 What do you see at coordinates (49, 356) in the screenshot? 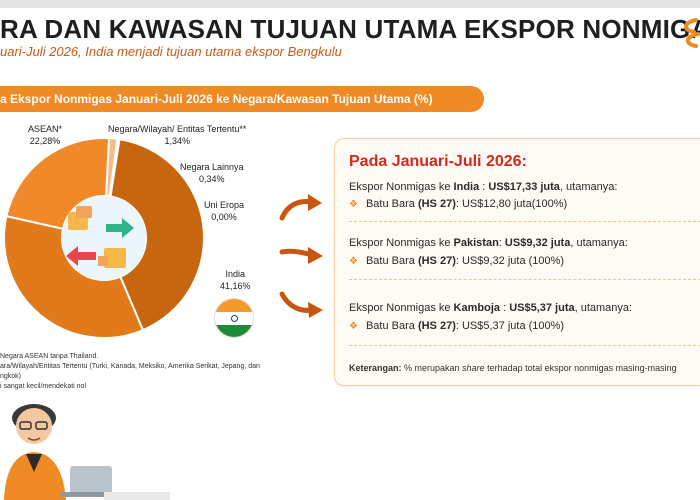
I see `footnote-1: Negara ASEAN tanpa Thailand.` at bounding box center [49, 356].